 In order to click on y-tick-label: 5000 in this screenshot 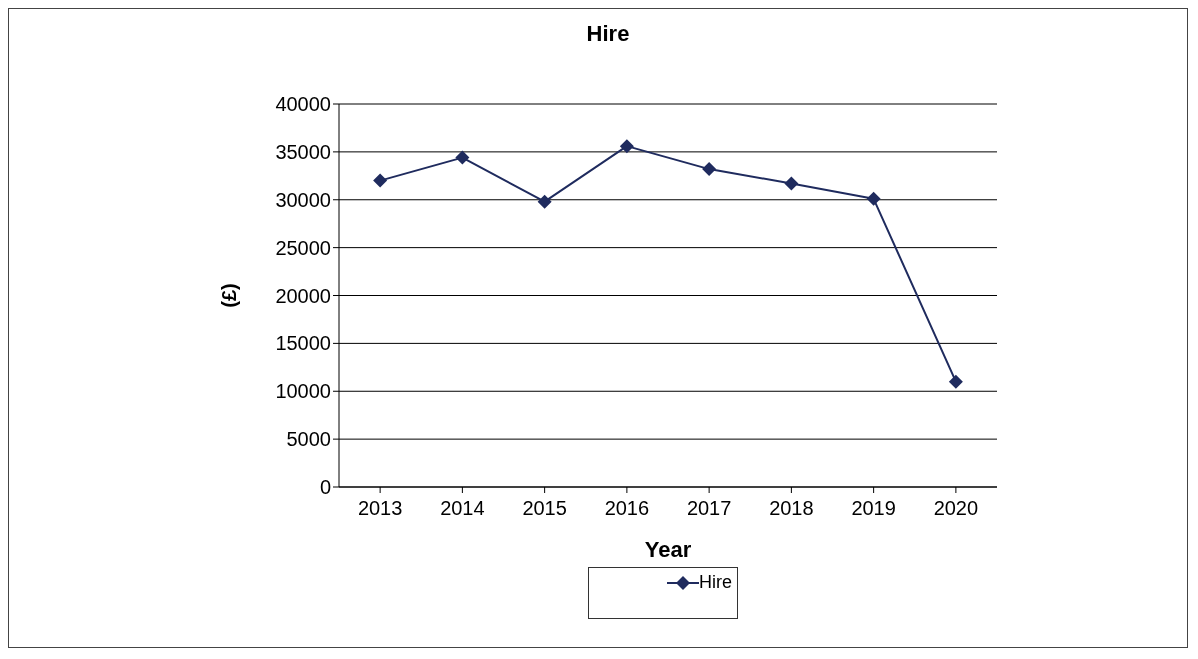, I will do `click(308, 439)`.